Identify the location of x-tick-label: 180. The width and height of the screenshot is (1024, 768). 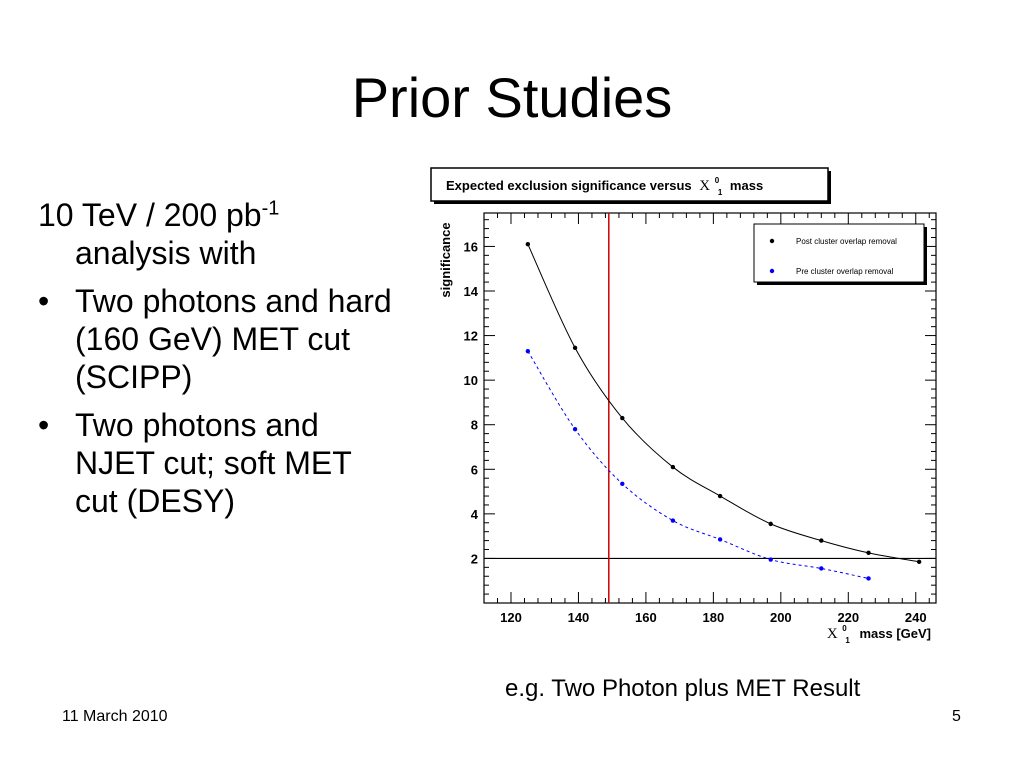
(714, 617).